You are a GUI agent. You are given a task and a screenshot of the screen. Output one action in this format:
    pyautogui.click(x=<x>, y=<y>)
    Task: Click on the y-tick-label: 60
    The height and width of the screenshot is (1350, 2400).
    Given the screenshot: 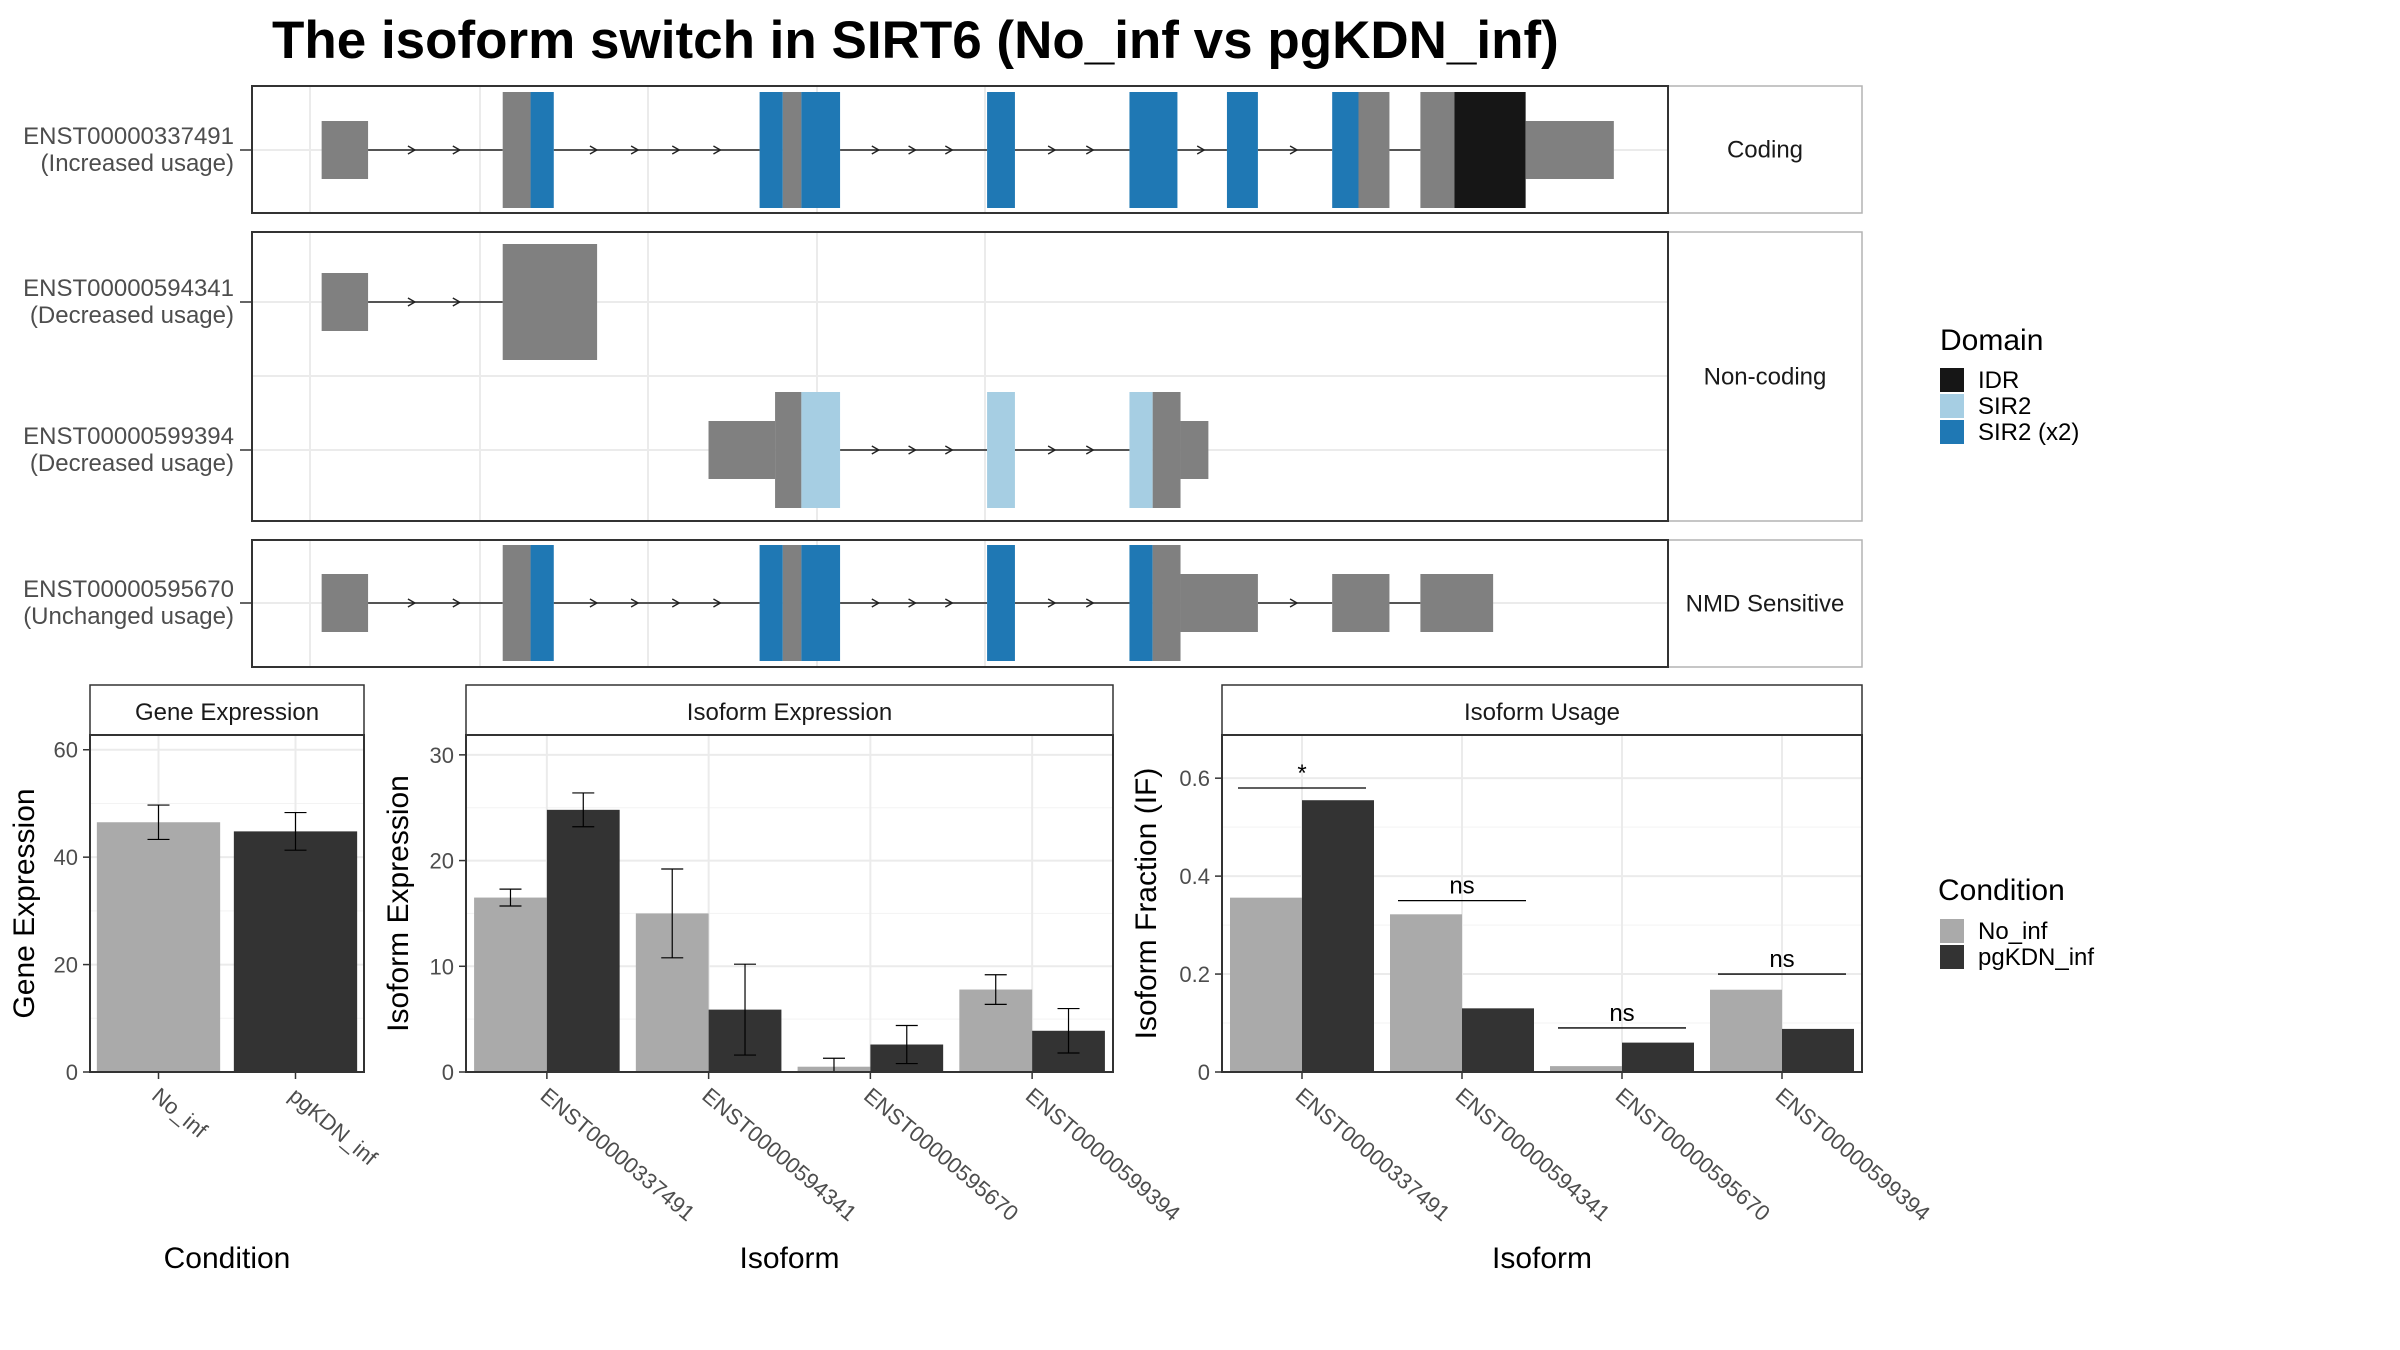 What is the action you would take?
    pyautogui.click(x=66, y=750)
    